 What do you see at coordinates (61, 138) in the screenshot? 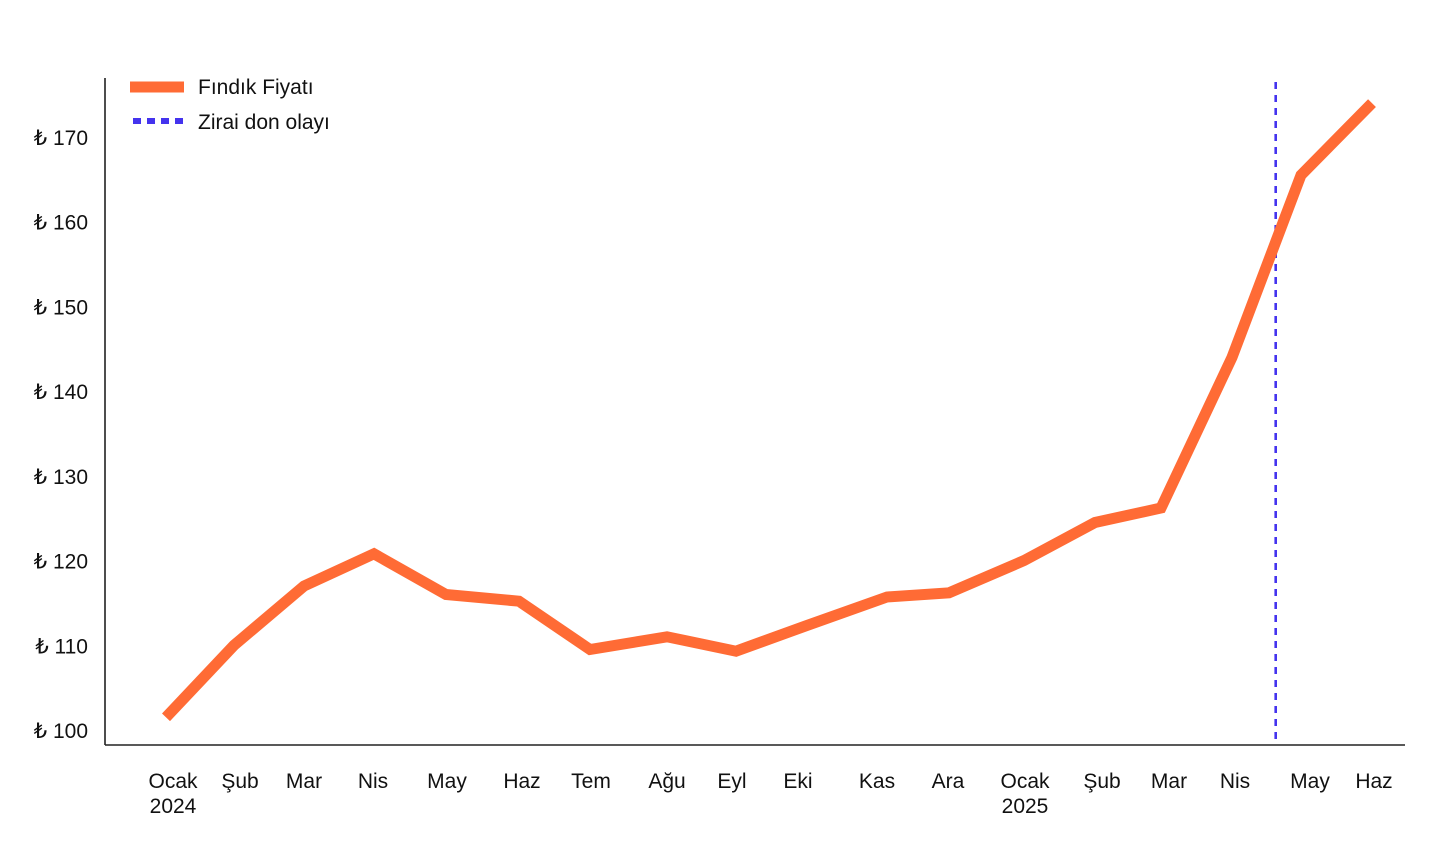
I see `y-tick-label: ₺ 170` at bounding box center [61, 138].